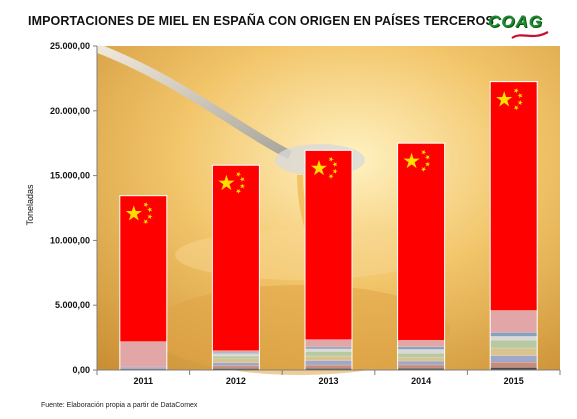 Image resolution: width=577 pixels, height=419 pixels. Describe the element at coordinates (70, 240) in the screenshot. I see `y-tick-label: 10.000,00` at that location.